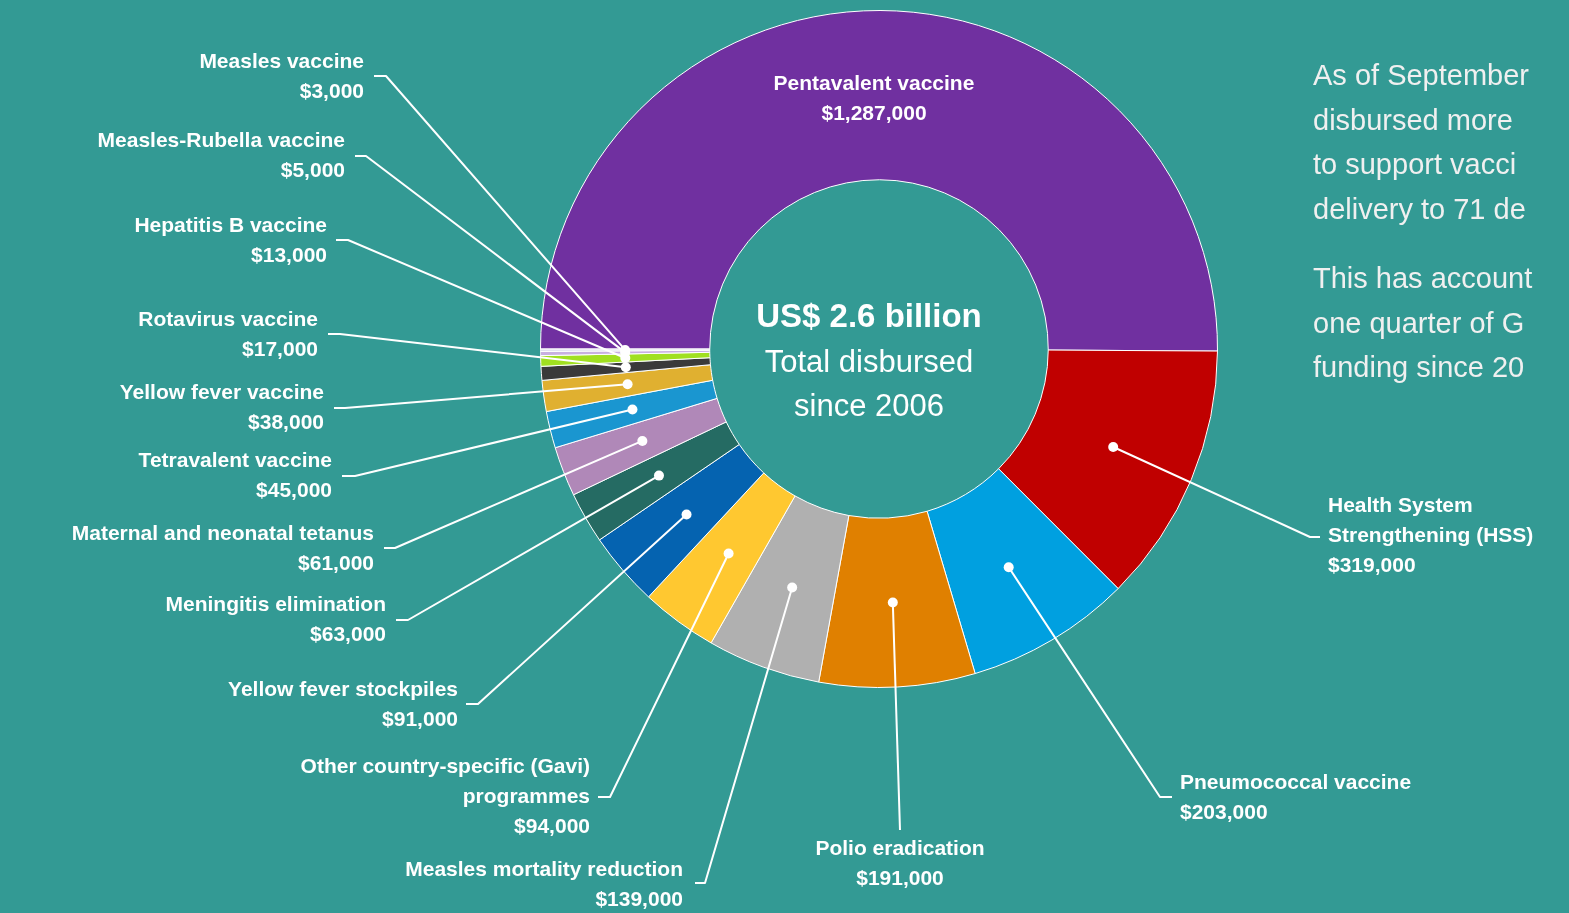  What do you see at coordinates (228, 318) in the screenshot?
I see `slice-label: Rotavirus vaccine` at bounding box center [228, 318].